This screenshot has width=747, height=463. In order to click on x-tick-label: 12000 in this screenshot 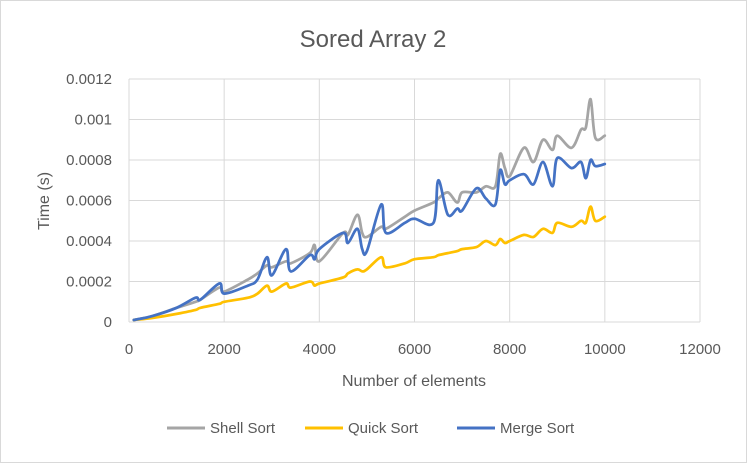, I will do `click(700, 349)`.